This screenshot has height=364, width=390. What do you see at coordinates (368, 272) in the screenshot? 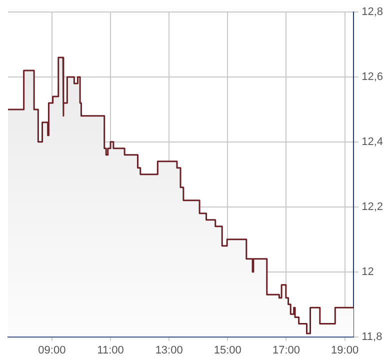
I see `y-tick-label: 12` at bounding box center [368, 272].